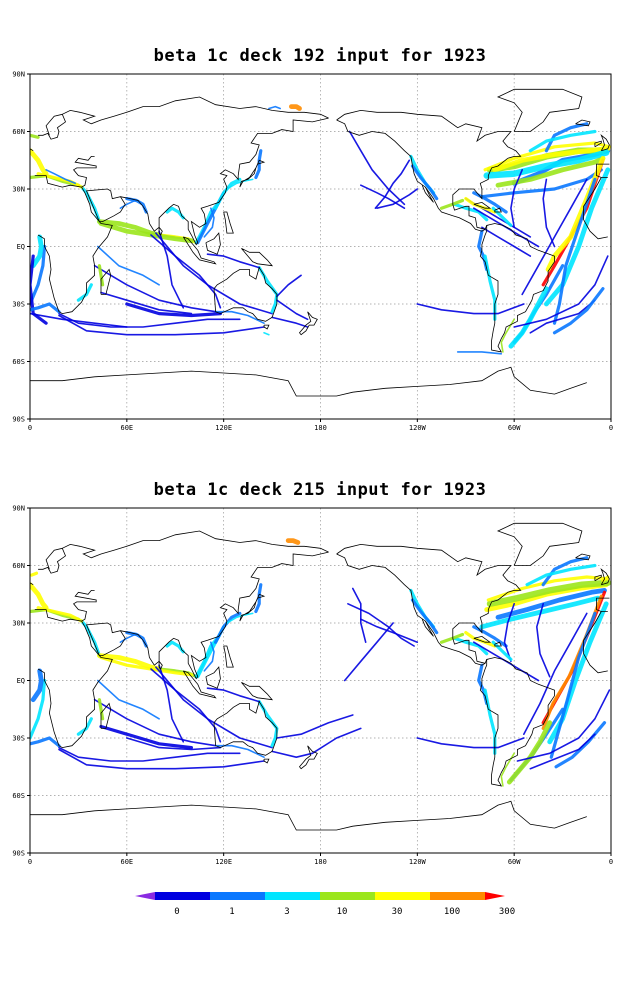 Image resolution: width=640 pixels, height=988 pixels. I want to click on y-tick-label: 60S, so click(18, 362).